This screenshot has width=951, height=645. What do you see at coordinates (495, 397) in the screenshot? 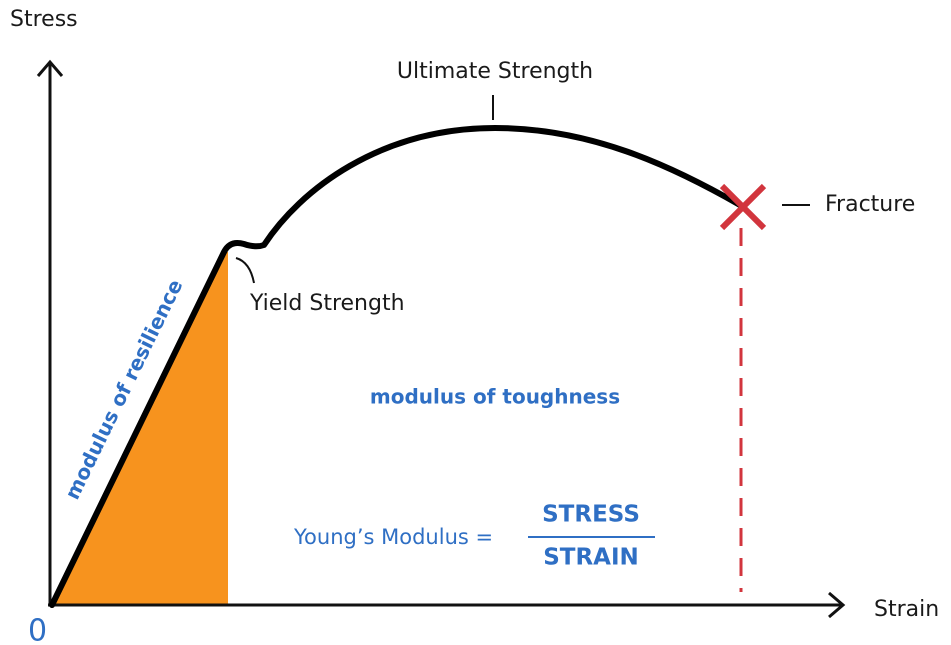
I see `toughness-label: modulus of toughness` at bounding box center [495, 397].